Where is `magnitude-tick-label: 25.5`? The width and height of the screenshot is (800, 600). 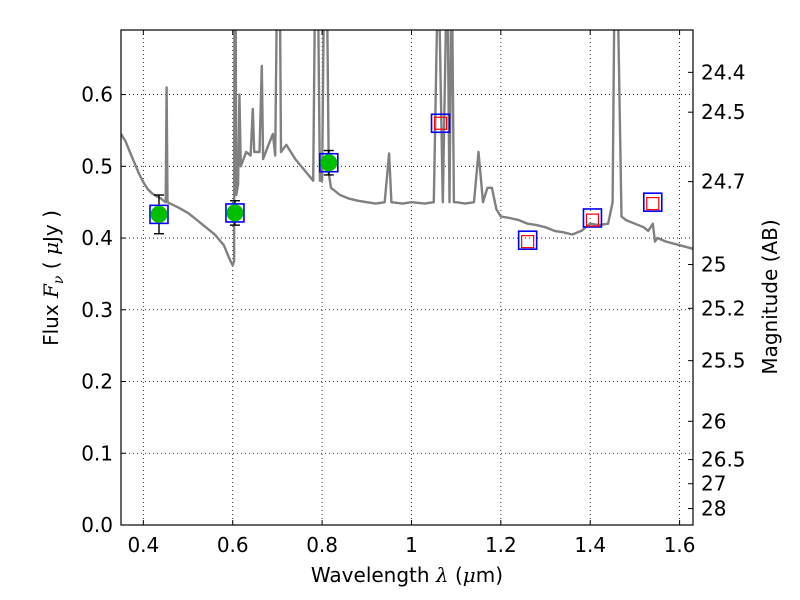 magnitude-tick-label: 25.5 is located at coordinates (723, 361).